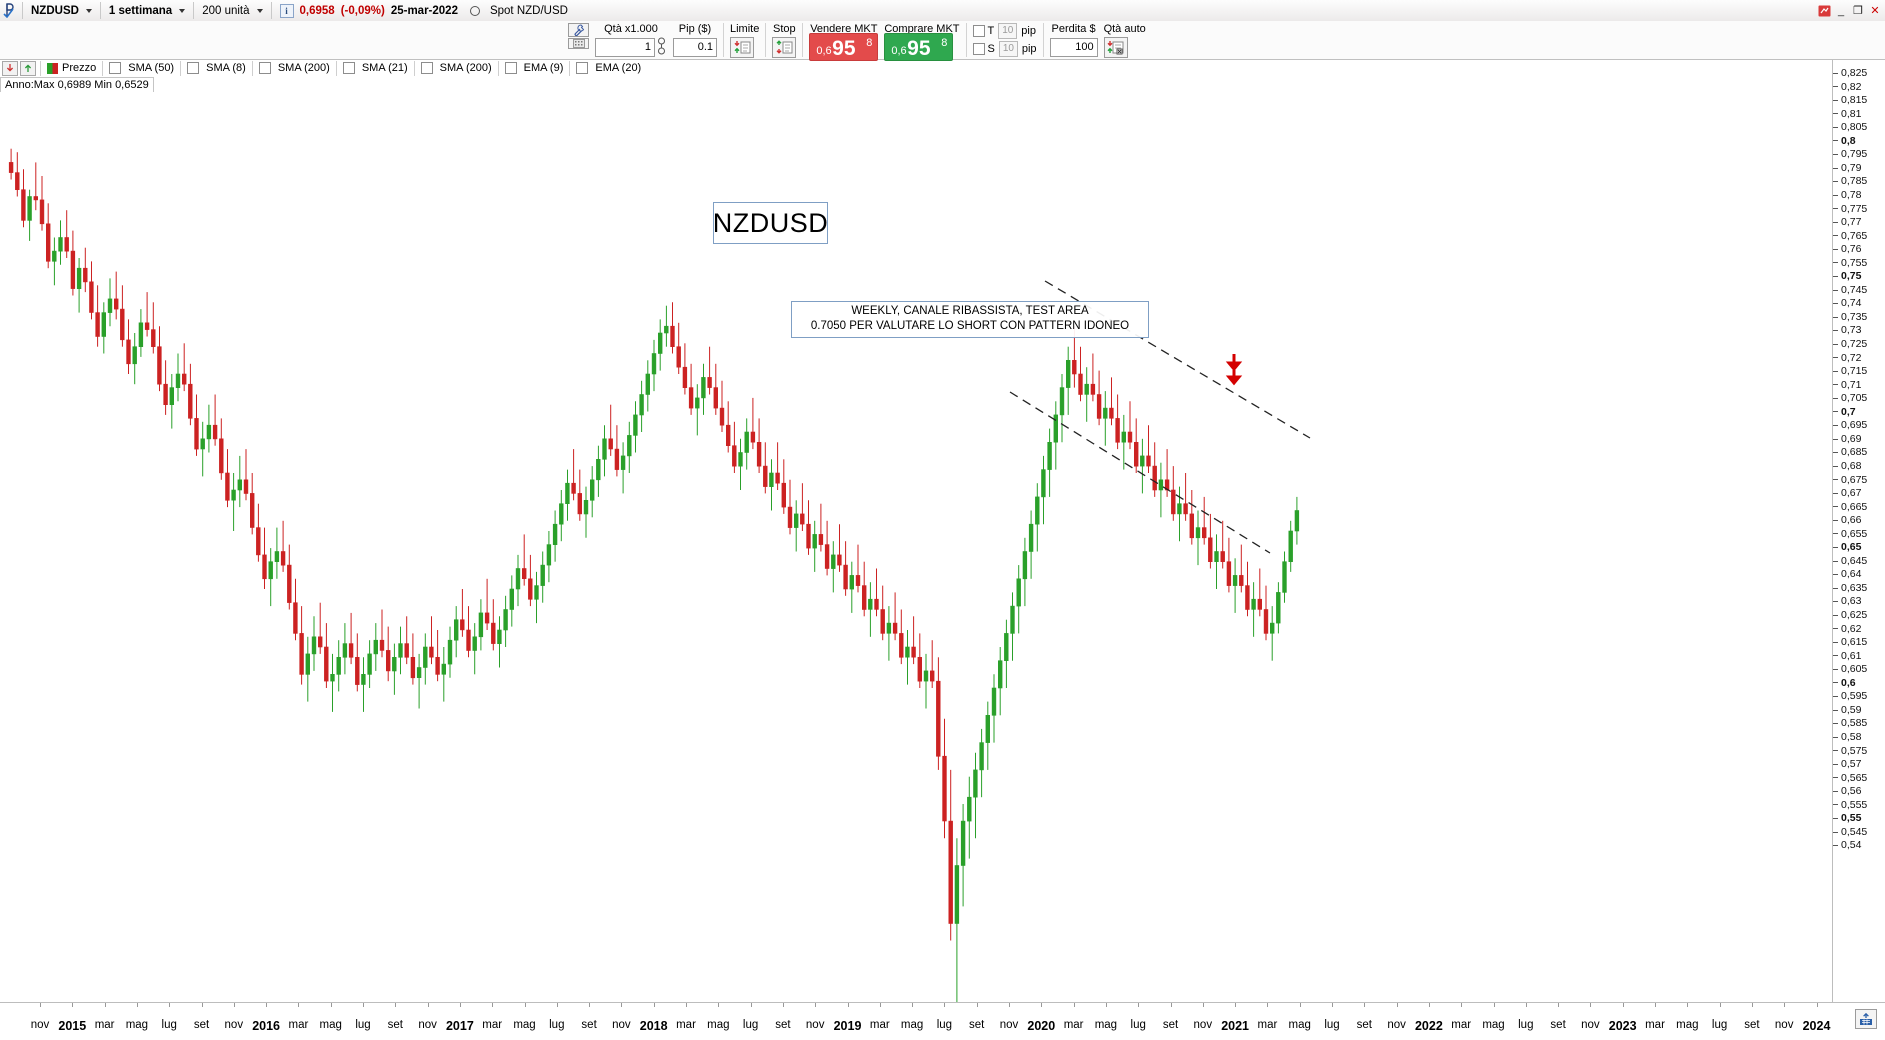  I want to click on price-tick: 0,815, so click(1850, 100).